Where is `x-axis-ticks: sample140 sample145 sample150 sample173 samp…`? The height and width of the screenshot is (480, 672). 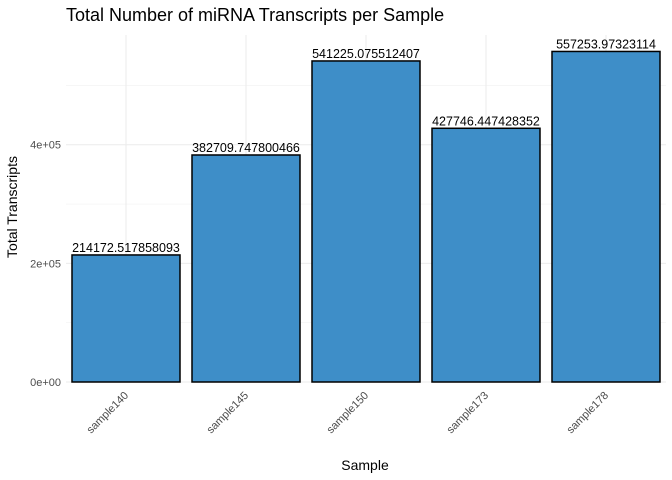 x-axis-ticks: sample140 sample145 sample150 sample173 samp… is located at coordinates (348, 413).